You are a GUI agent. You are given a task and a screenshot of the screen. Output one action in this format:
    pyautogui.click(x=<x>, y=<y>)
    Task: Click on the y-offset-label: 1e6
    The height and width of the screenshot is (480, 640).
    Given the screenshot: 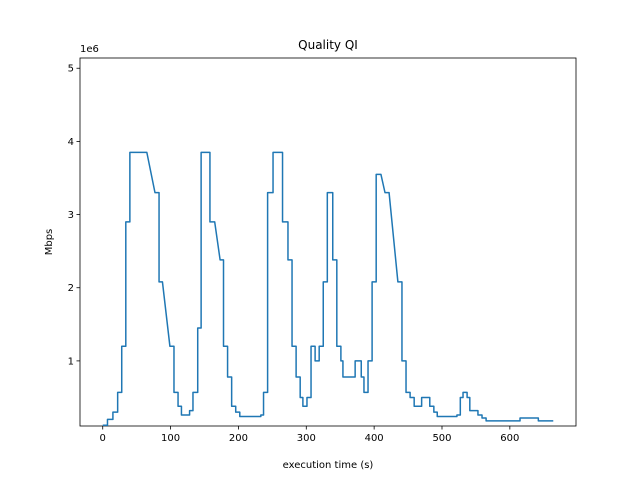 What is the action you would take?
    pyautogui.click(x=89, y=49)
    